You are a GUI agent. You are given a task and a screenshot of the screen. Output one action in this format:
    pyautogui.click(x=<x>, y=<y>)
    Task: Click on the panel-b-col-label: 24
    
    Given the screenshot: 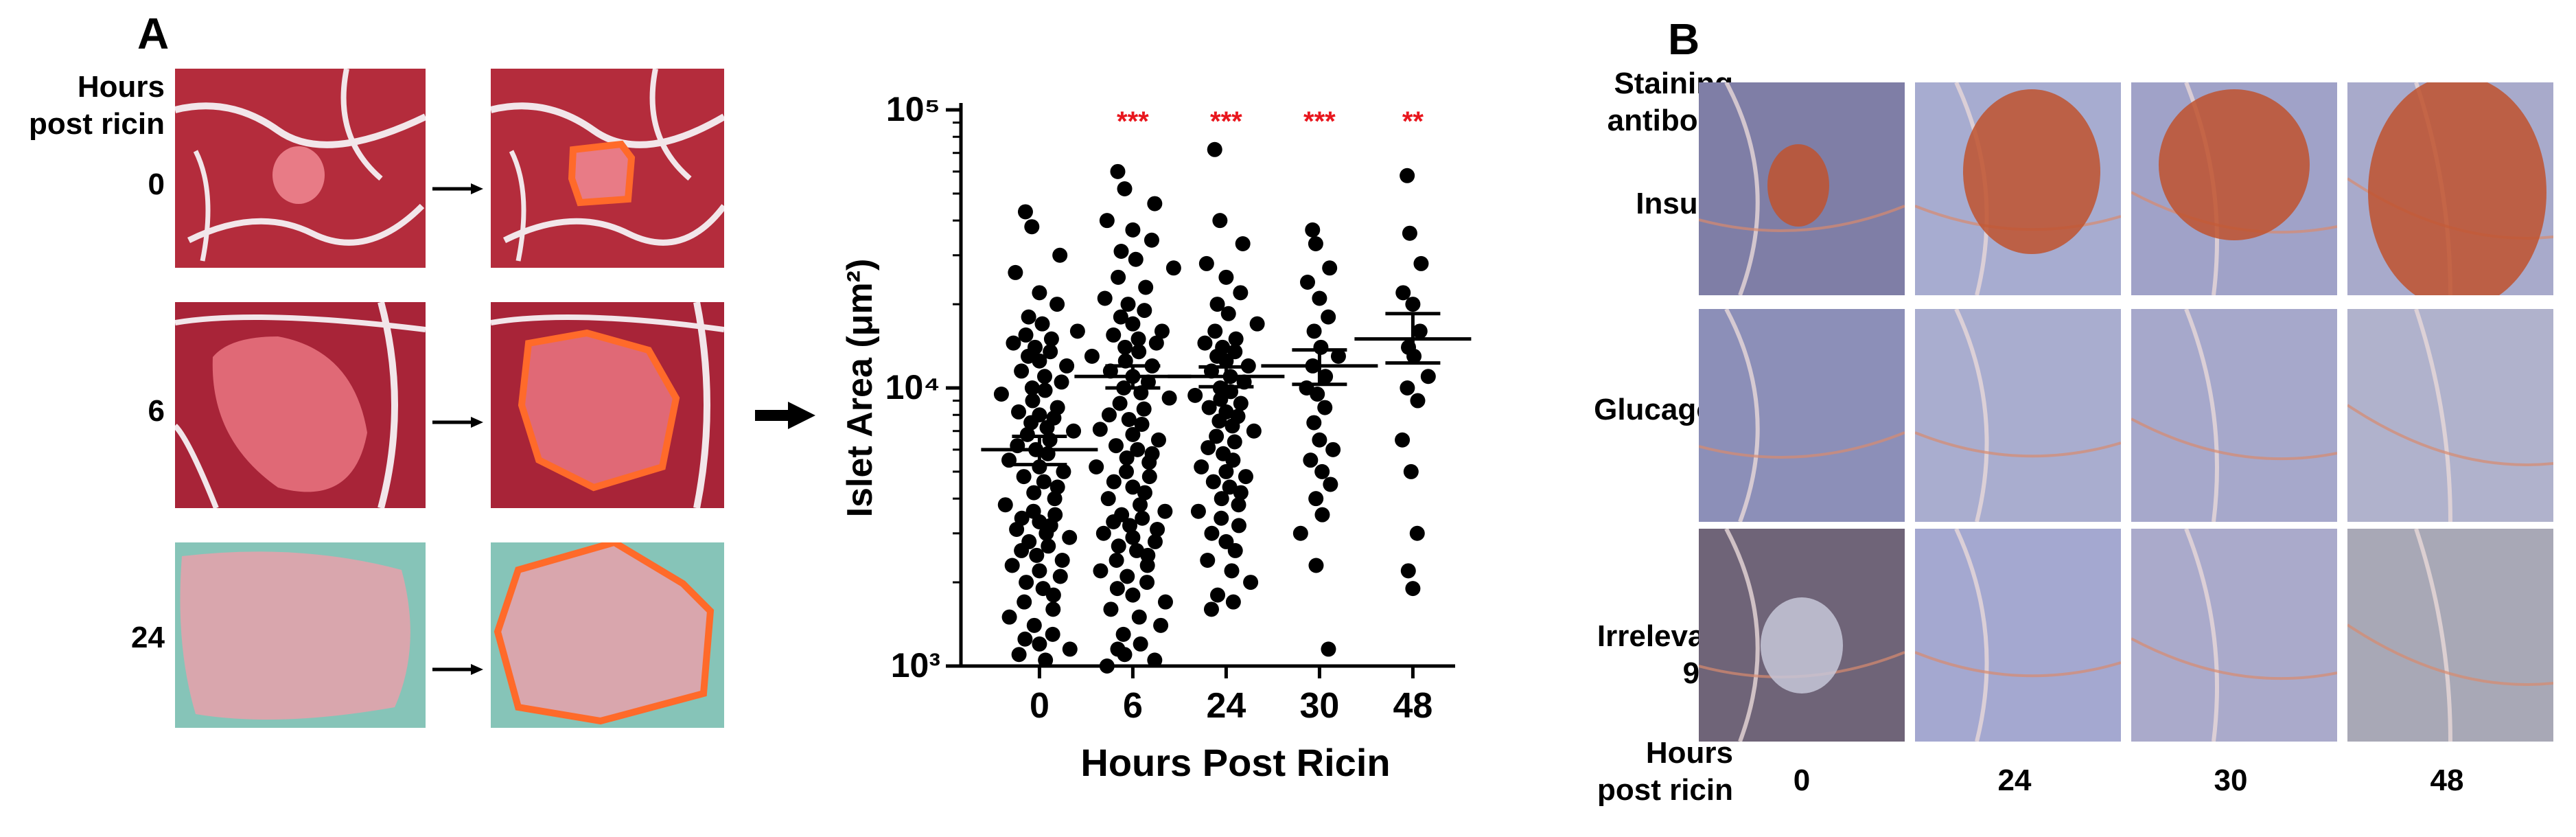 What is the action you would take?
    pyautogui.click(x=2015, y=780)
    